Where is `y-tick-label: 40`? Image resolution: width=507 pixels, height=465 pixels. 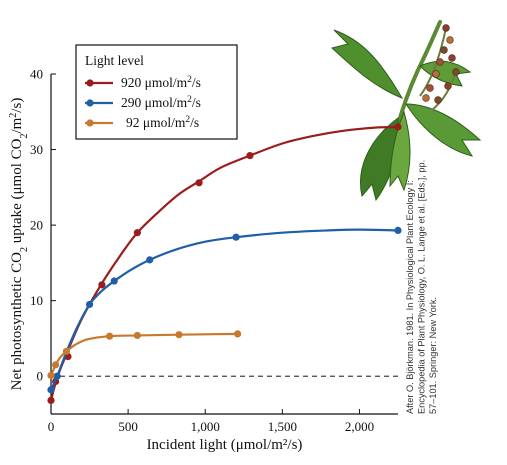 y-tick-label: 40 is located at coordinates (36, 74).